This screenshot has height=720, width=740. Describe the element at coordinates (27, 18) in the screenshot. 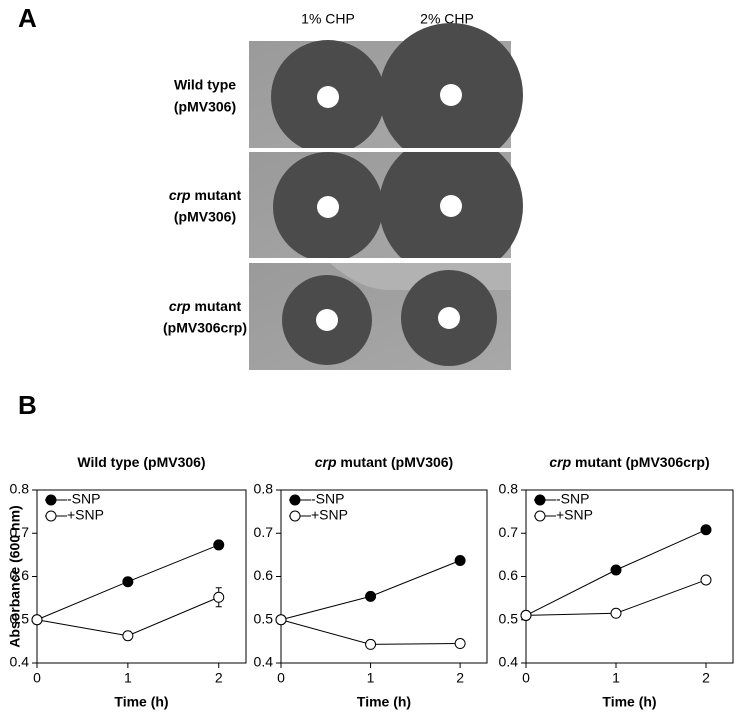

I see `panel-label: A` at that location.